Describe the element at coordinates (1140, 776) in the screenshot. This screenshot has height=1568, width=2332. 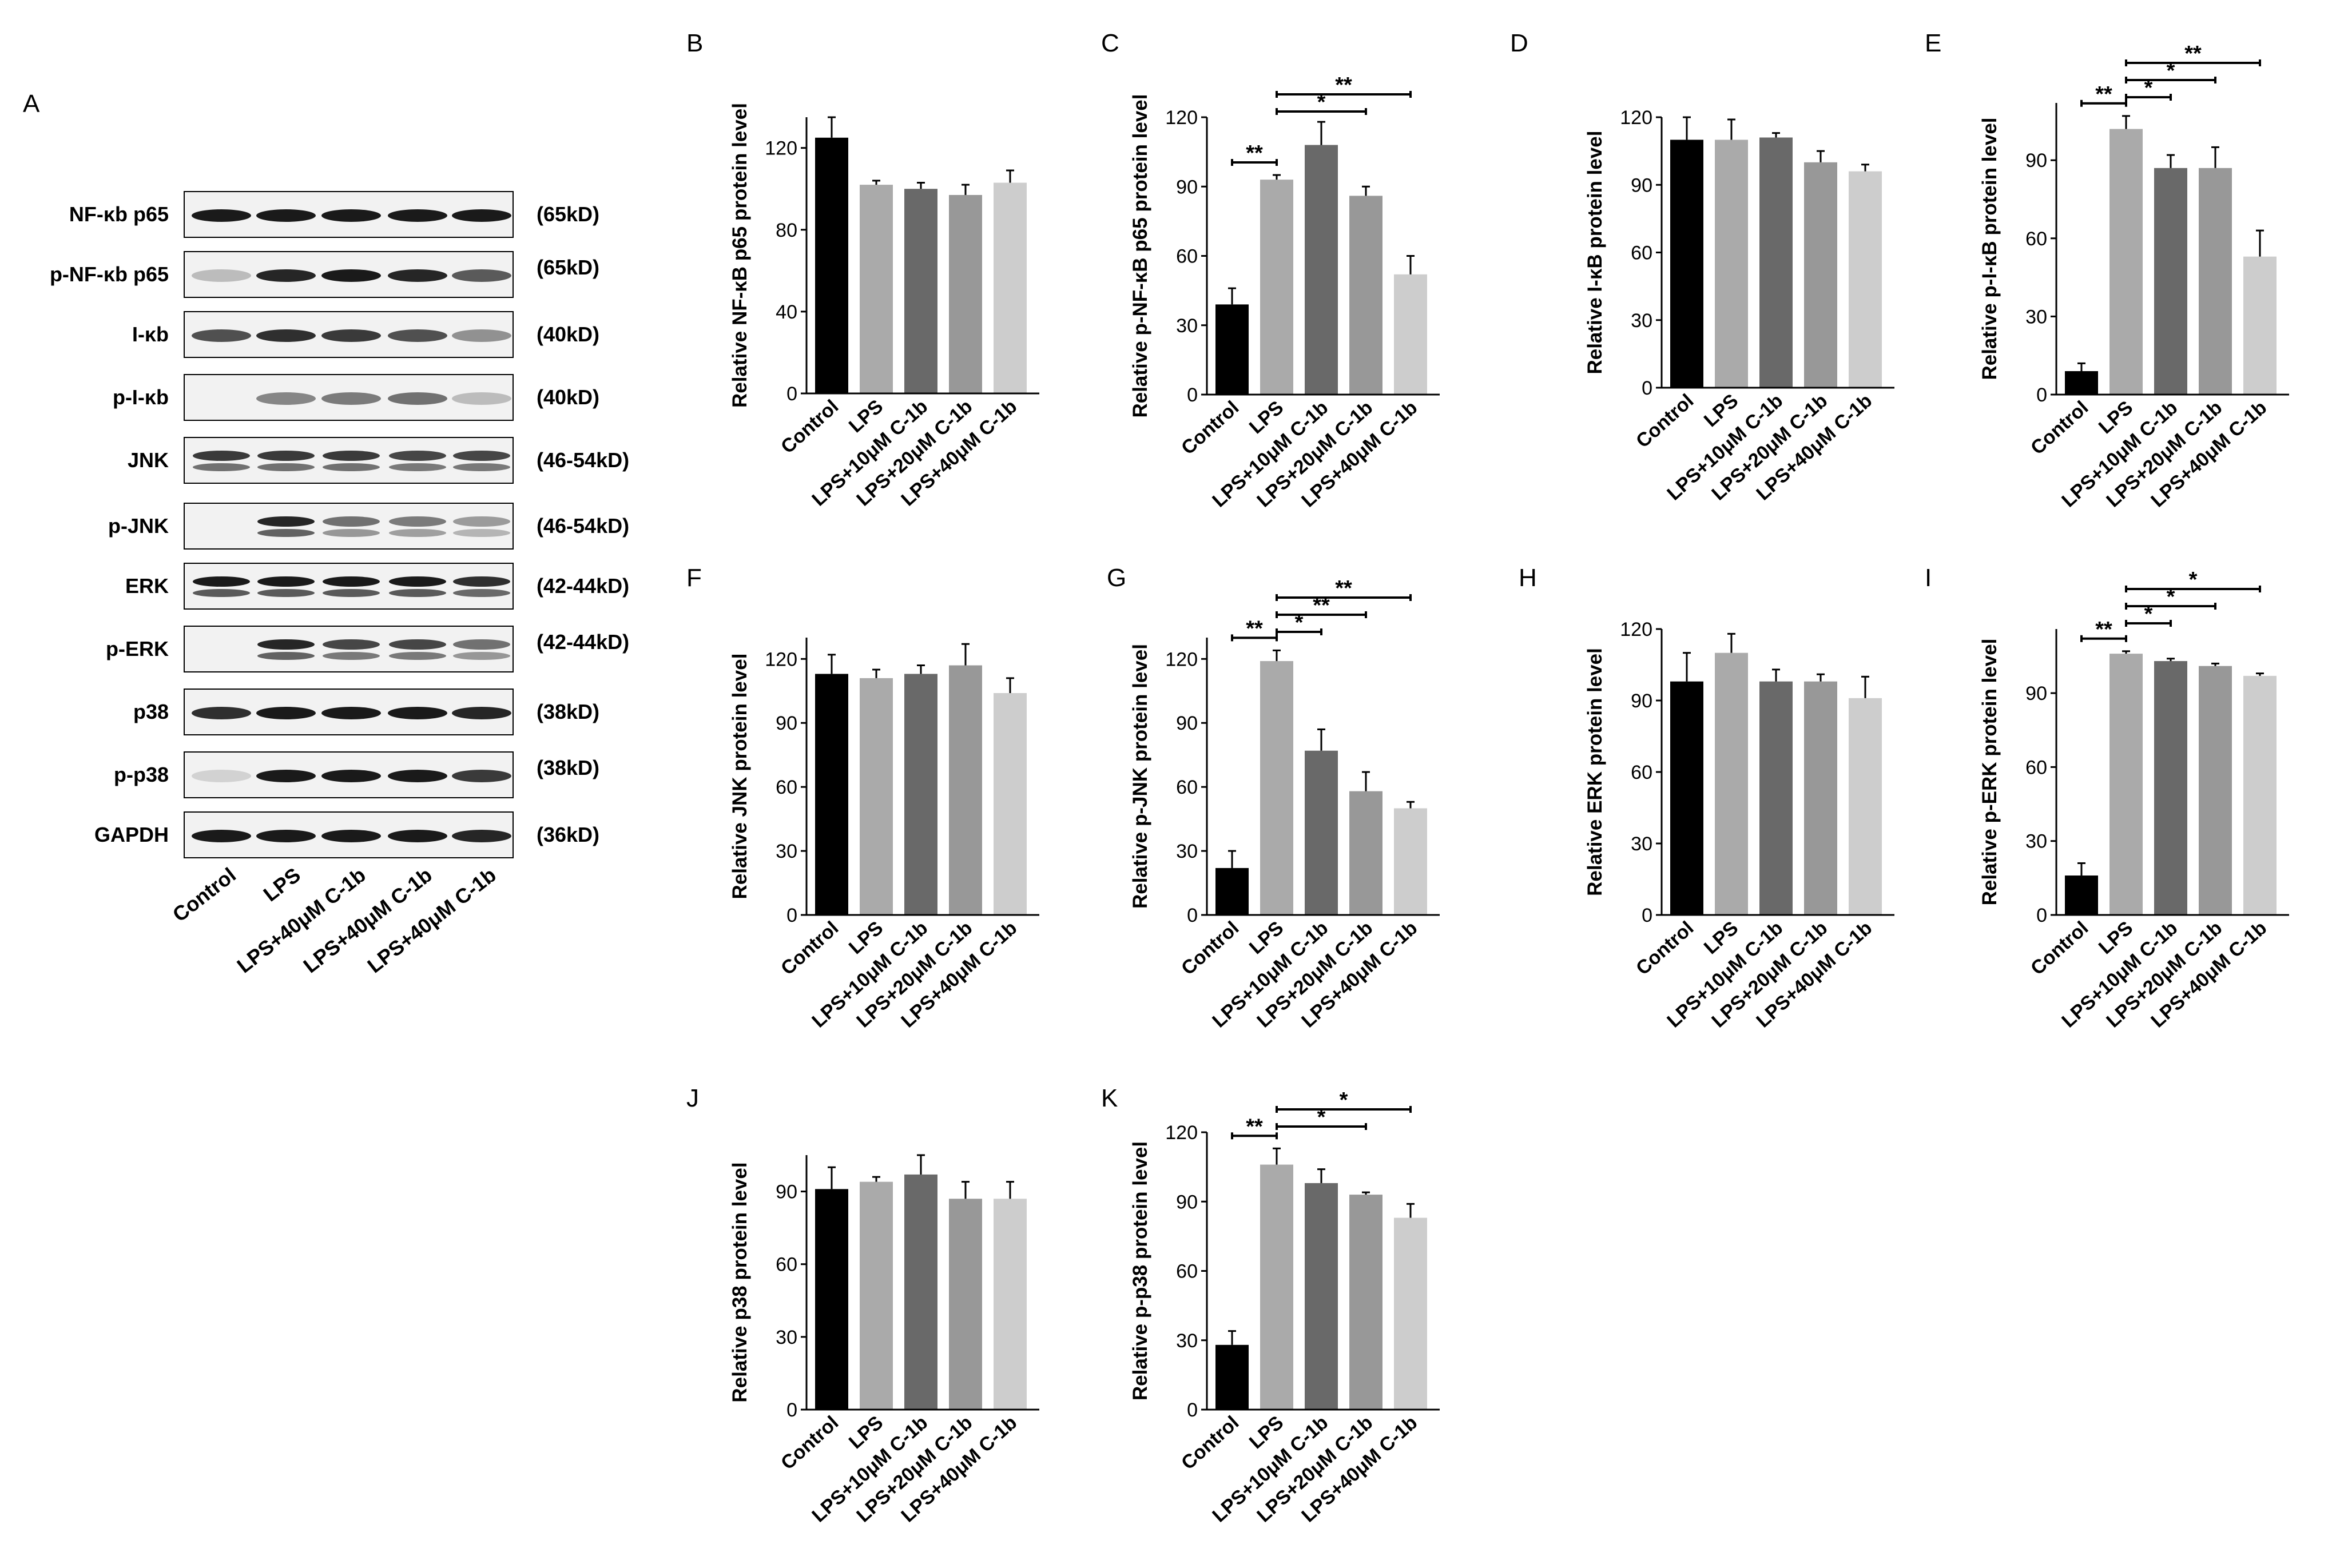
I see `y-axis-label: Relative p-JNK protein level` at that location.